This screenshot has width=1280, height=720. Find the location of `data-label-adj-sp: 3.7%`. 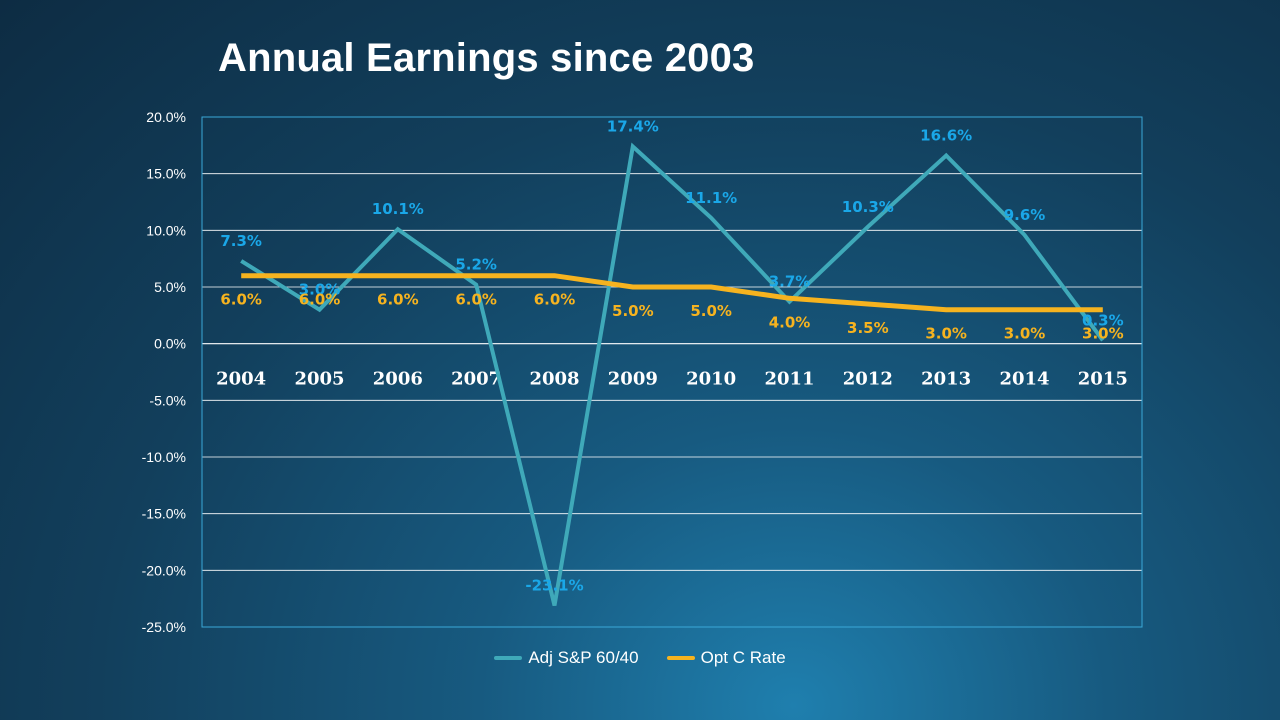

data-label-adj-sp: 3.7% is located at coordinates (790, 282).